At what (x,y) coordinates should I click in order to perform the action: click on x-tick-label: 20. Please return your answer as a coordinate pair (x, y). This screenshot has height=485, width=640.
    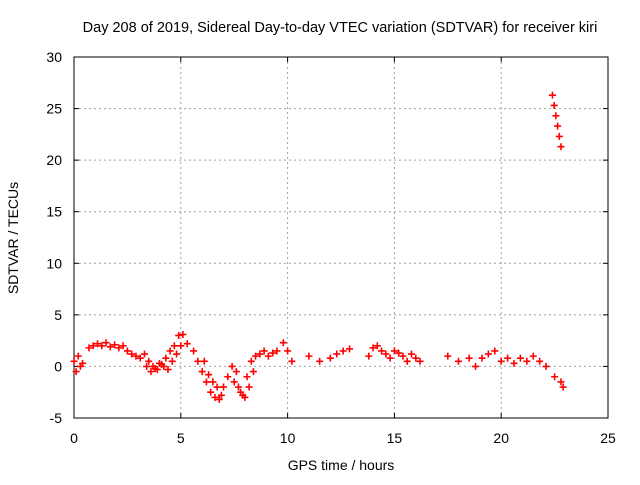
    Looking at the image, I should click on (501, 438).